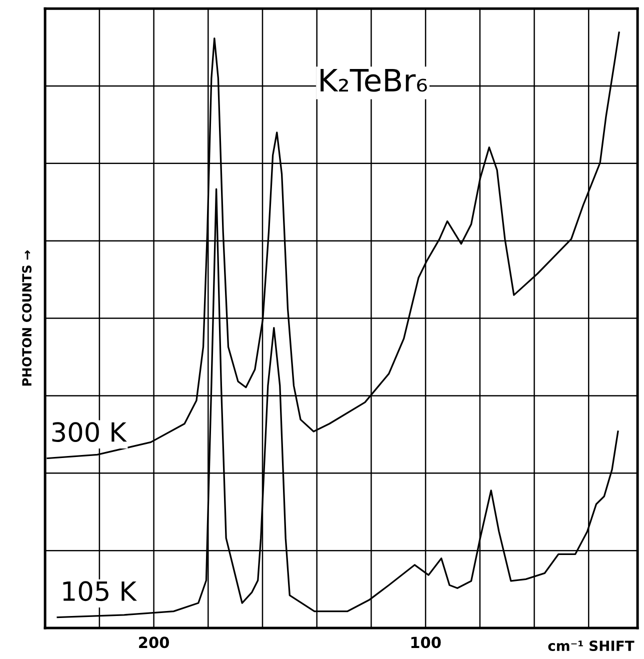 The image size is (644, 659). What do you see at coordinates (100, 591) in the screenshot?
I see `series-label: 105 K` at bounding box center [100, 591].